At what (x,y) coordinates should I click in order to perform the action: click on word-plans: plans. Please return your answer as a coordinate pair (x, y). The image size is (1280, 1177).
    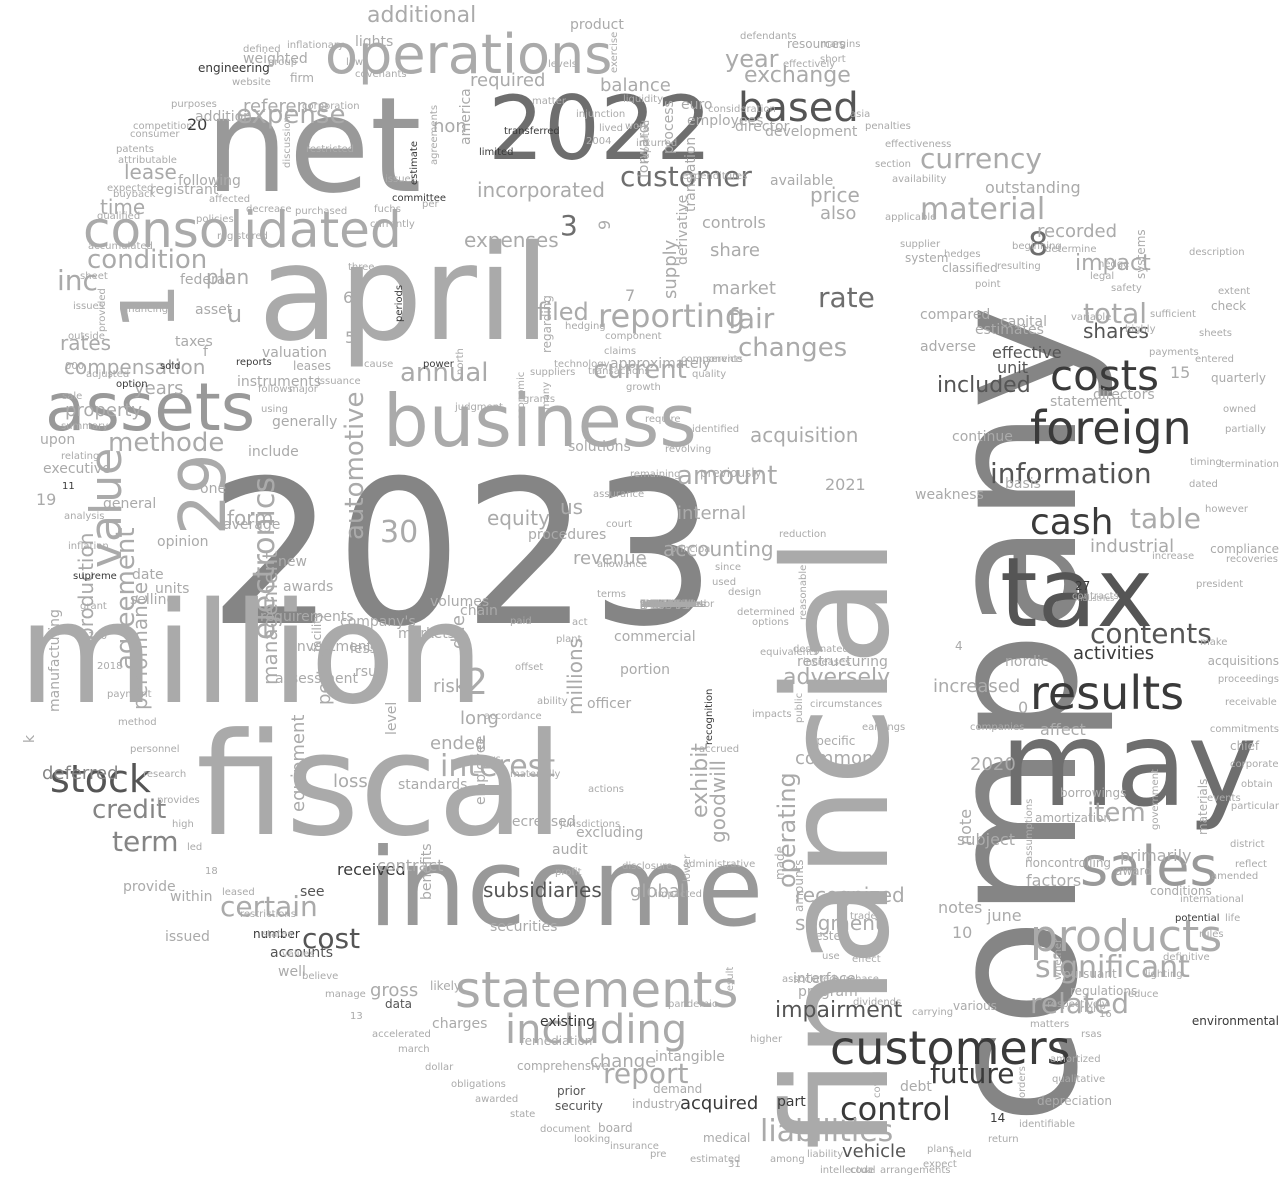
    Looking at the image, I should click on (940, 1149).